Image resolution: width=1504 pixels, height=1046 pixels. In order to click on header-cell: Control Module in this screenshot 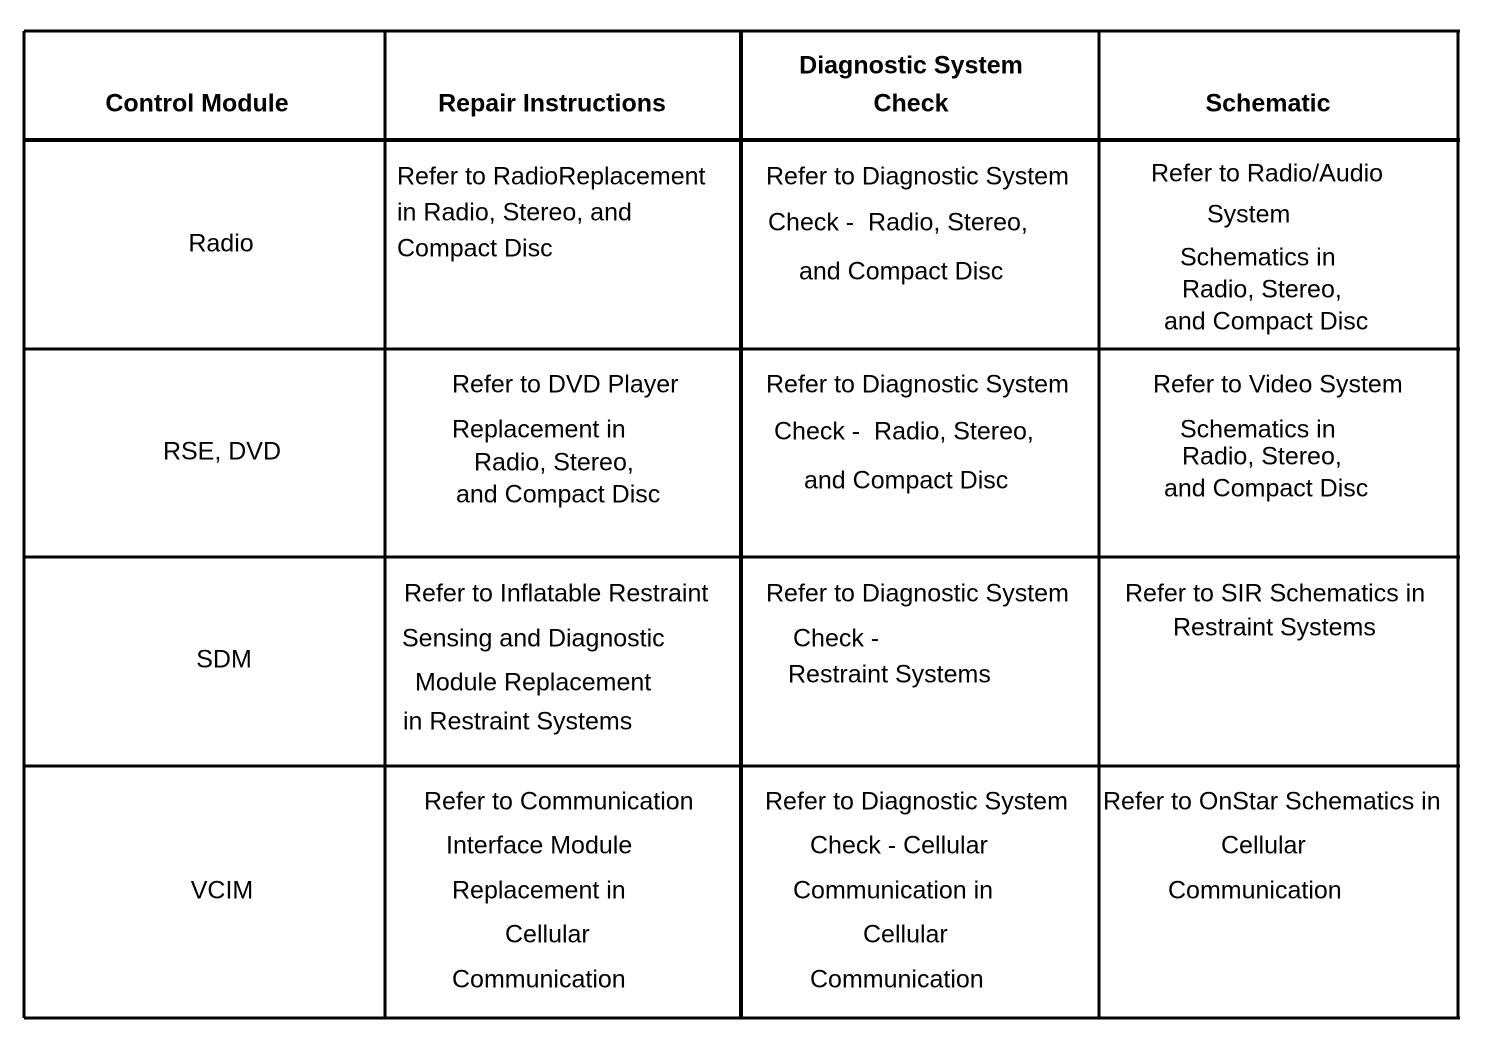, I will do `click(196, 104)`.